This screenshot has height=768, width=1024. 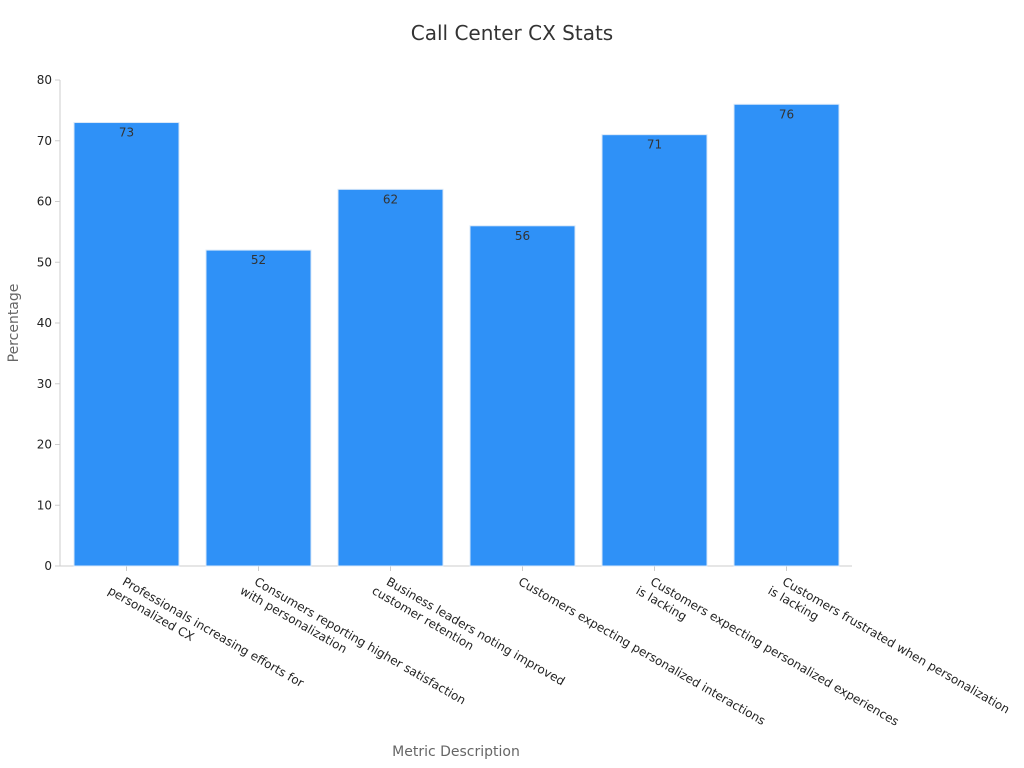 I want to click on bar-value-label: 76, so click(x=786, y=114).